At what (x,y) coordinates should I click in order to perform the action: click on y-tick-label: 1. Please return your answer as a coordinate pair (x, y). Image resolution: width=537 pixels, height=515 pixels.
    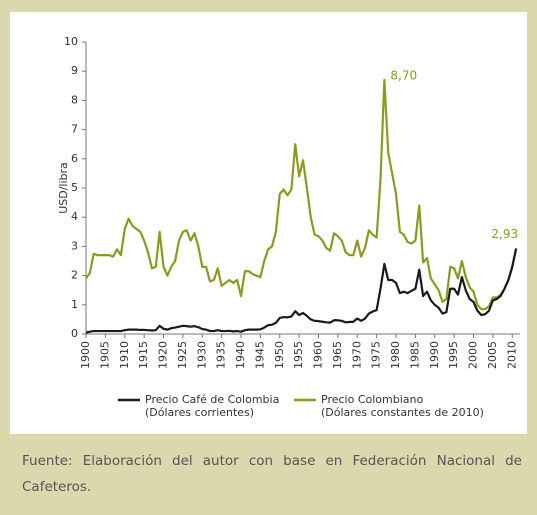
    Looking at the image, I should click on (74, 304).